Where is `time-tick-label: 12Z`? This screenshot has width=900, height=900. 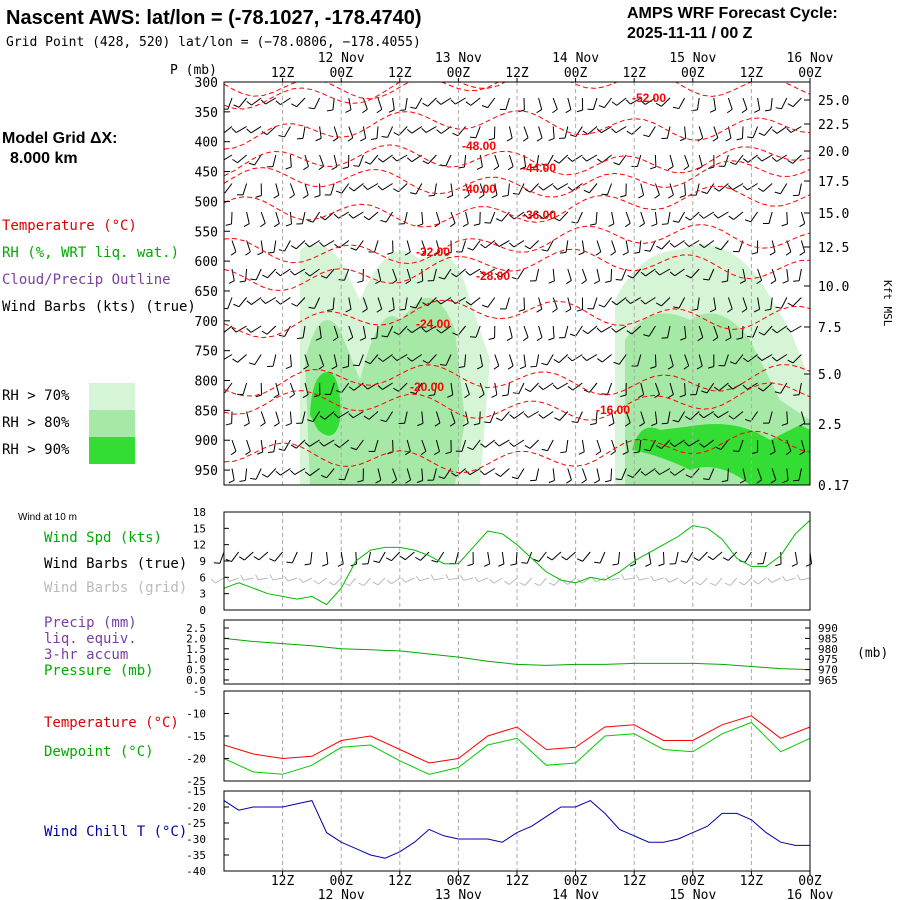
time-tick-label: 12Z is located at coordinates (517, 73).